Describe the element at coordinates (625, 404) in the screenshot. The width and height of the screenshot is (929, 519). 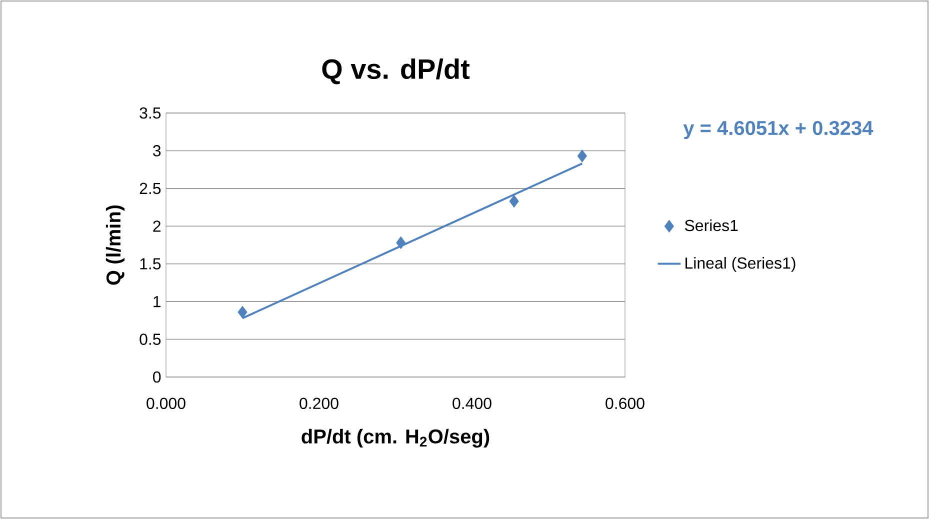
I see `x-tick-label: 0.600` at that location.